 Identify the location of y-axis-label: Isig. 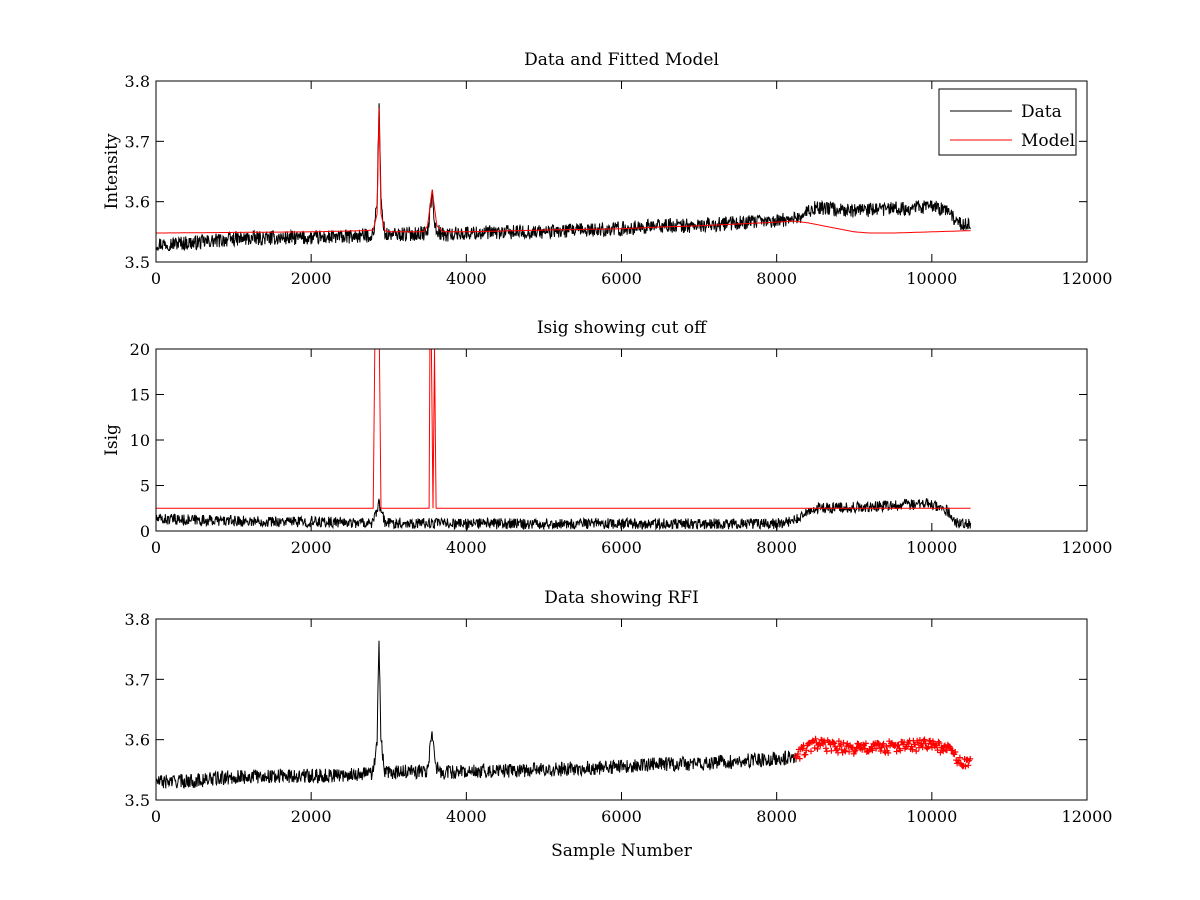
(112, 440).